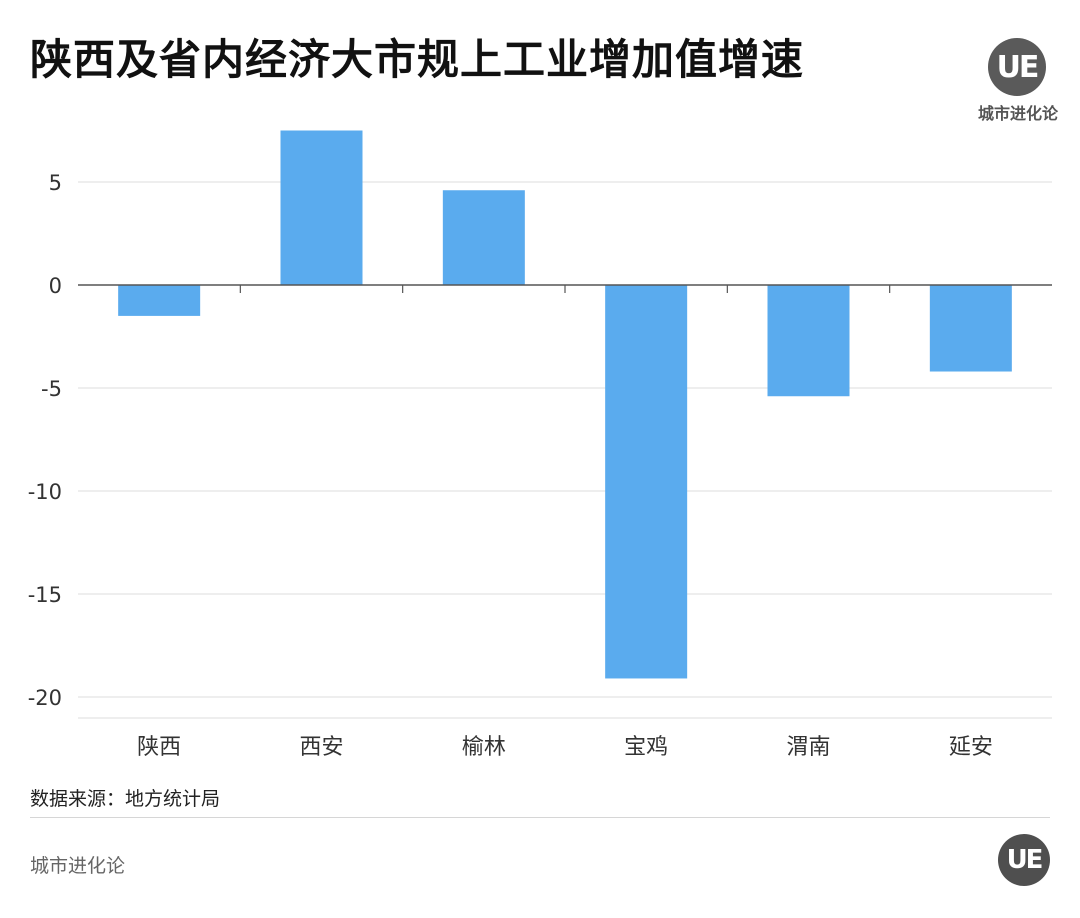 Image resolution: width=1080 pixels, height=918 pixels. I want to click on x-tick-label: 渭南, so click(808, 747).